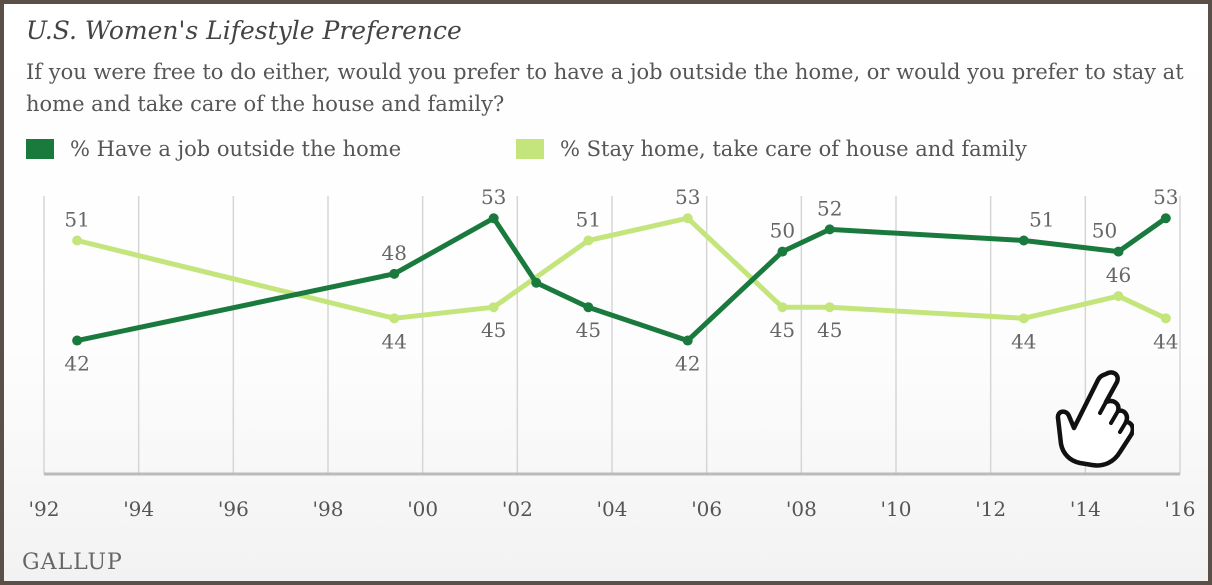  I want to click on legend-label-job: % Have a job outside the home, so click(236, 149).